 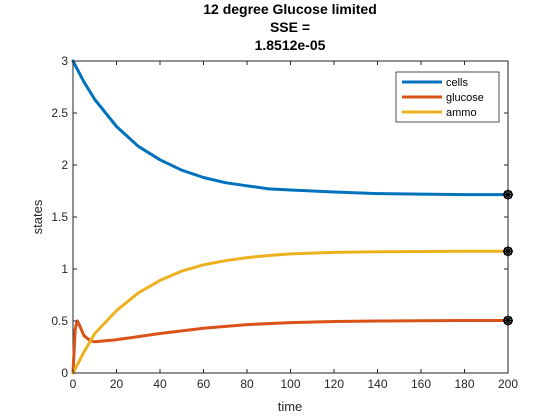 I want to click on x-tick-label: 200, so click(x=508, y=384).